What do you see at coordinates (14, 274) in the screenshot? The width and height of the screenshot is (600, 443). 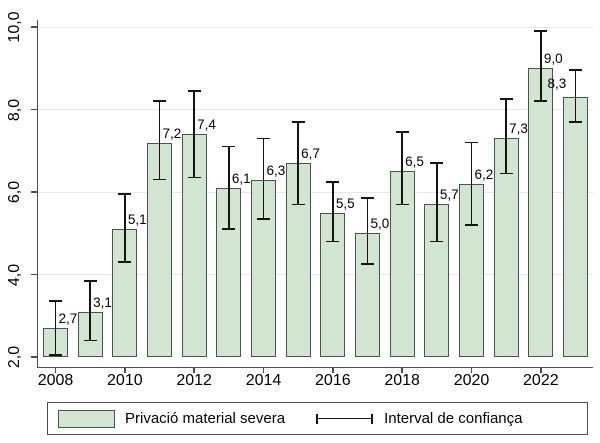 I see `y-tick-label: 4,0` at bounding box center [14, 274].